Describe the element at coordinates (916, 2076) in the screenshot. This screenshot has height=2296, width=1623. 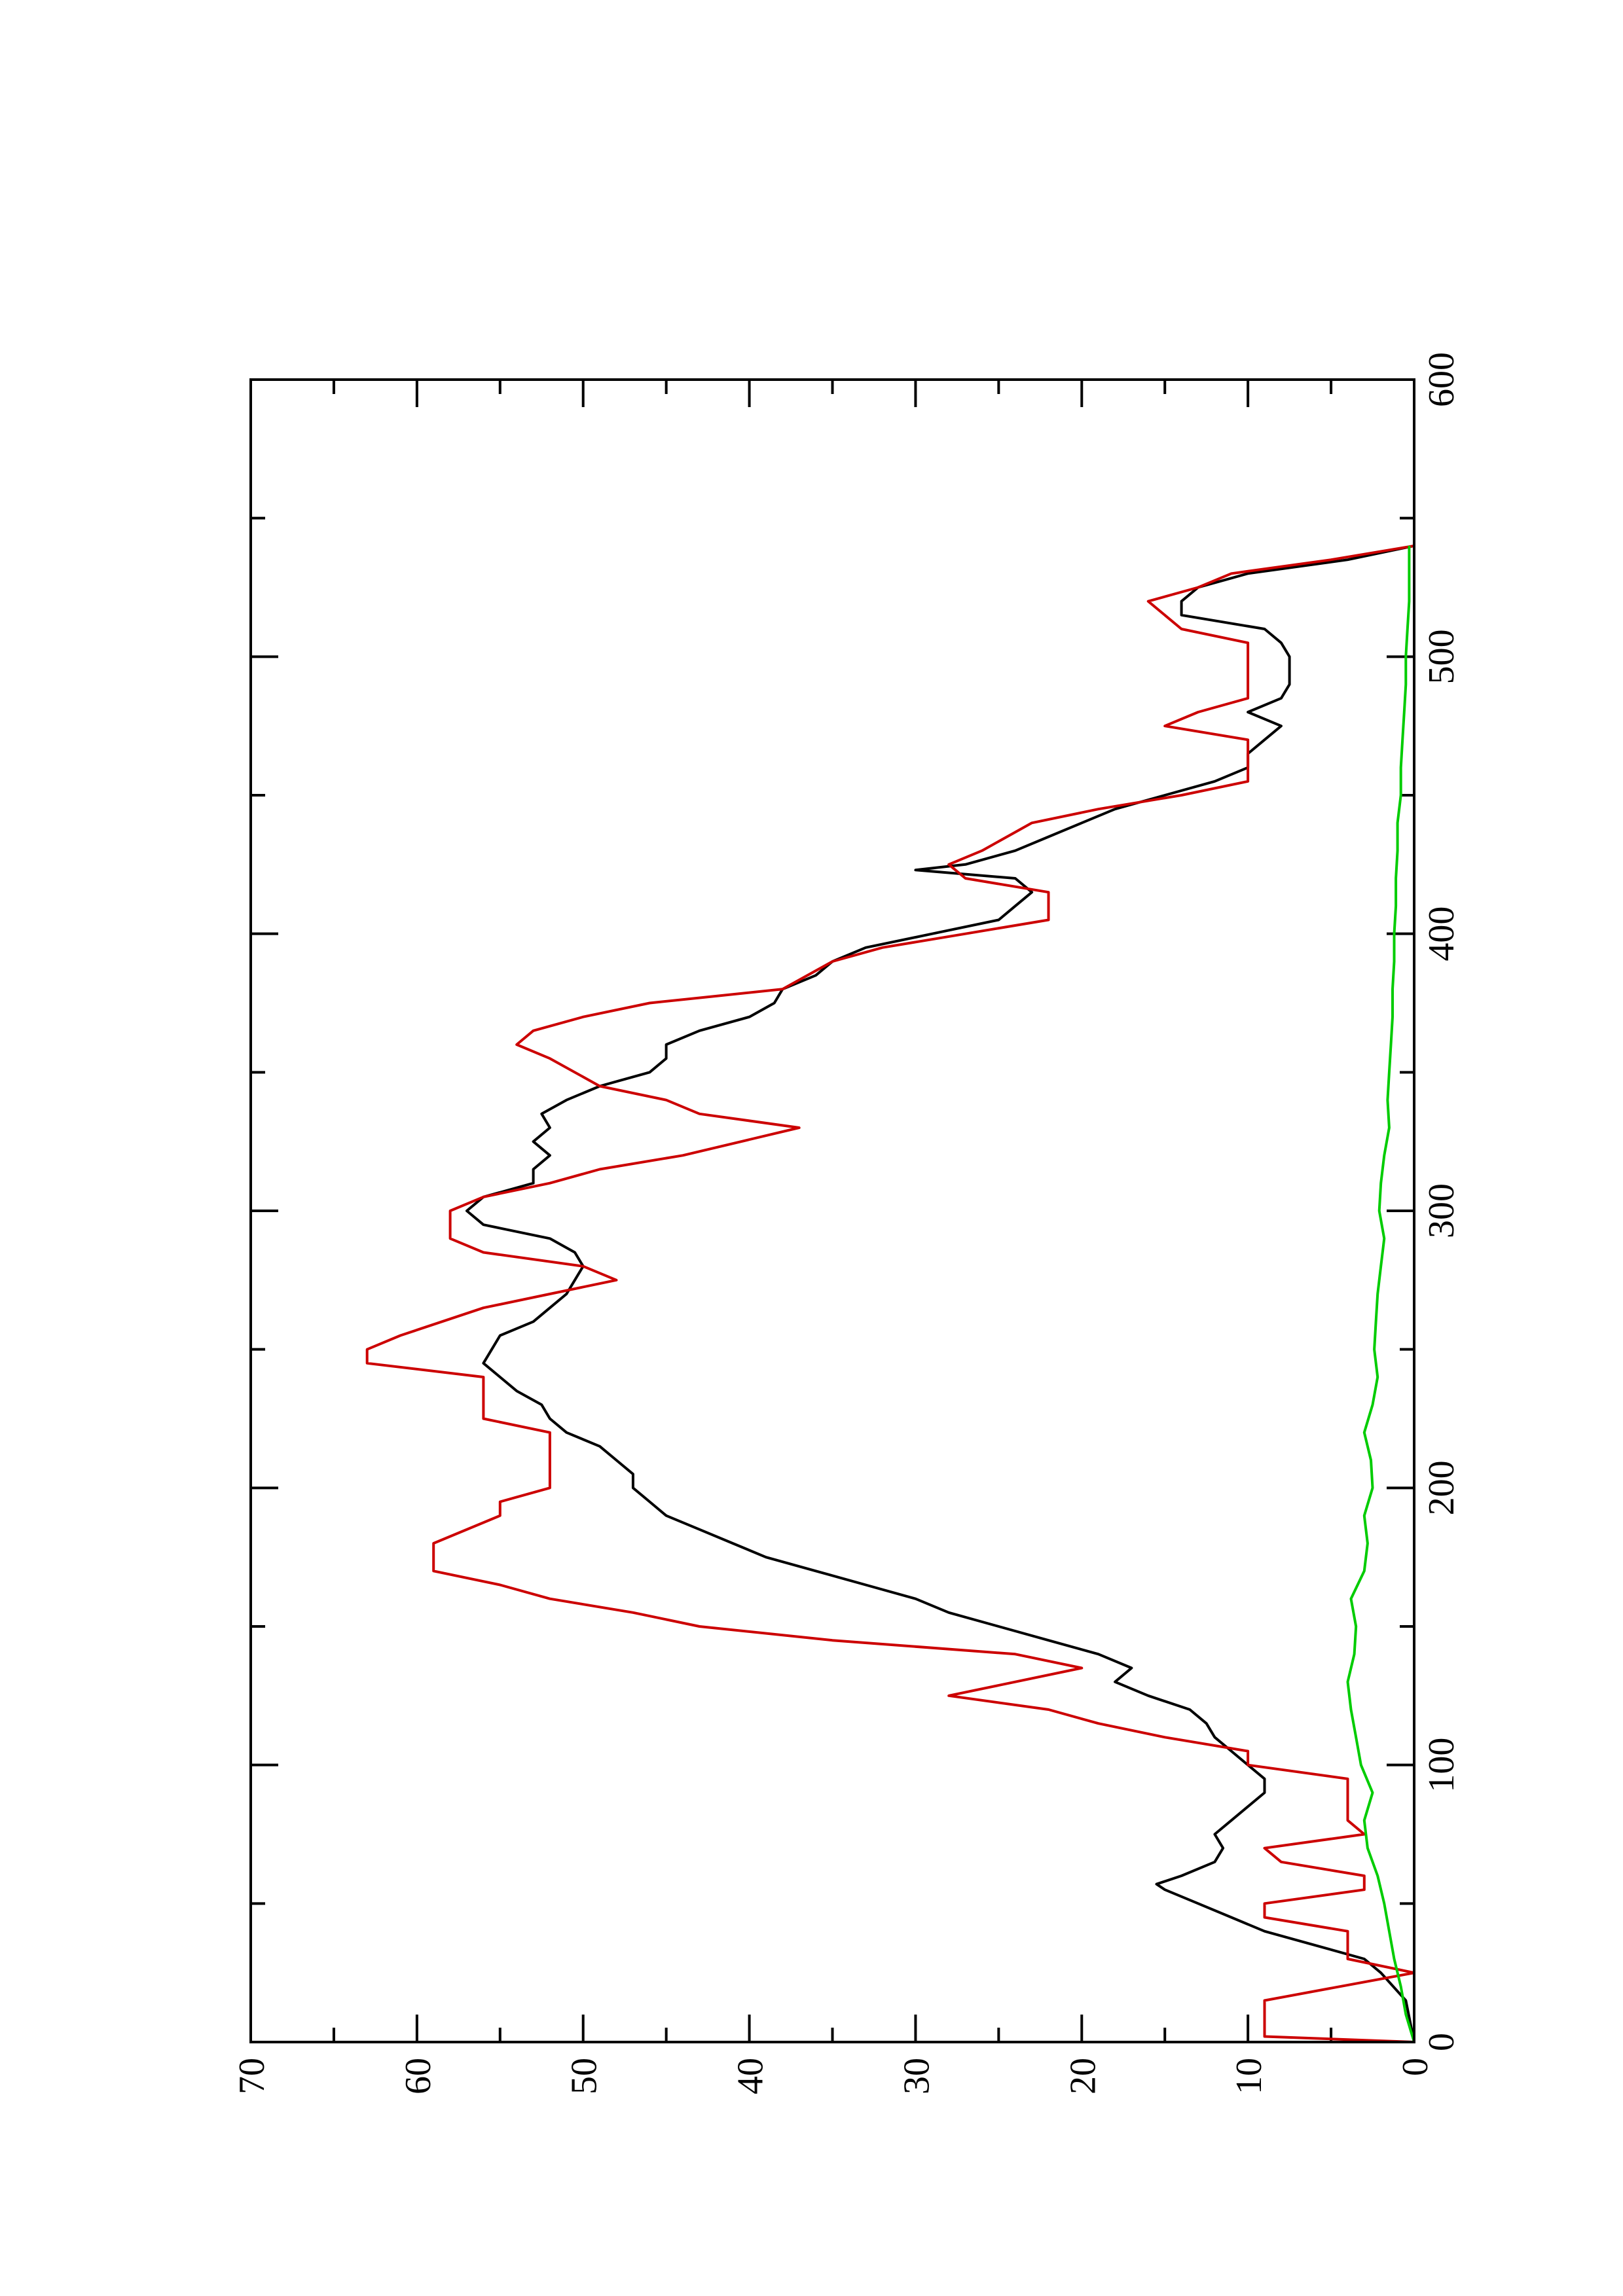
I see `y-tick-label: 30` at that location.